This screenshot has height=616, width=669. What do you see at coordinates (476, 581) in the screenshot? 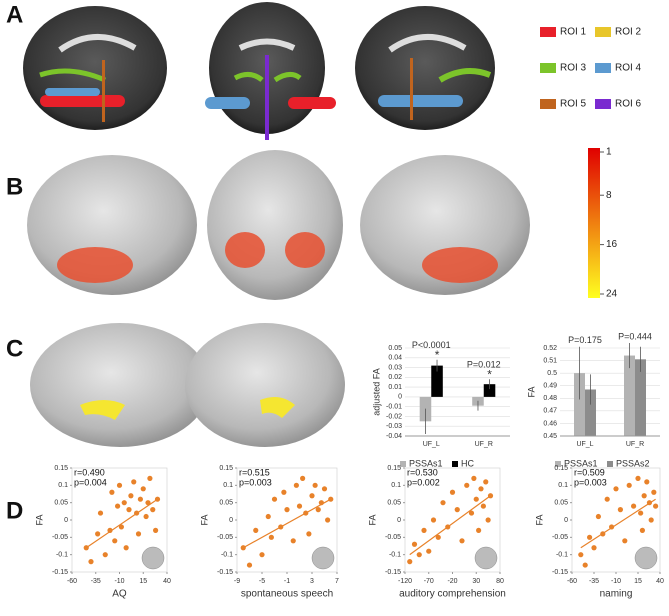
I see `x-tick-label: 30` at bounding box center [476, 581].